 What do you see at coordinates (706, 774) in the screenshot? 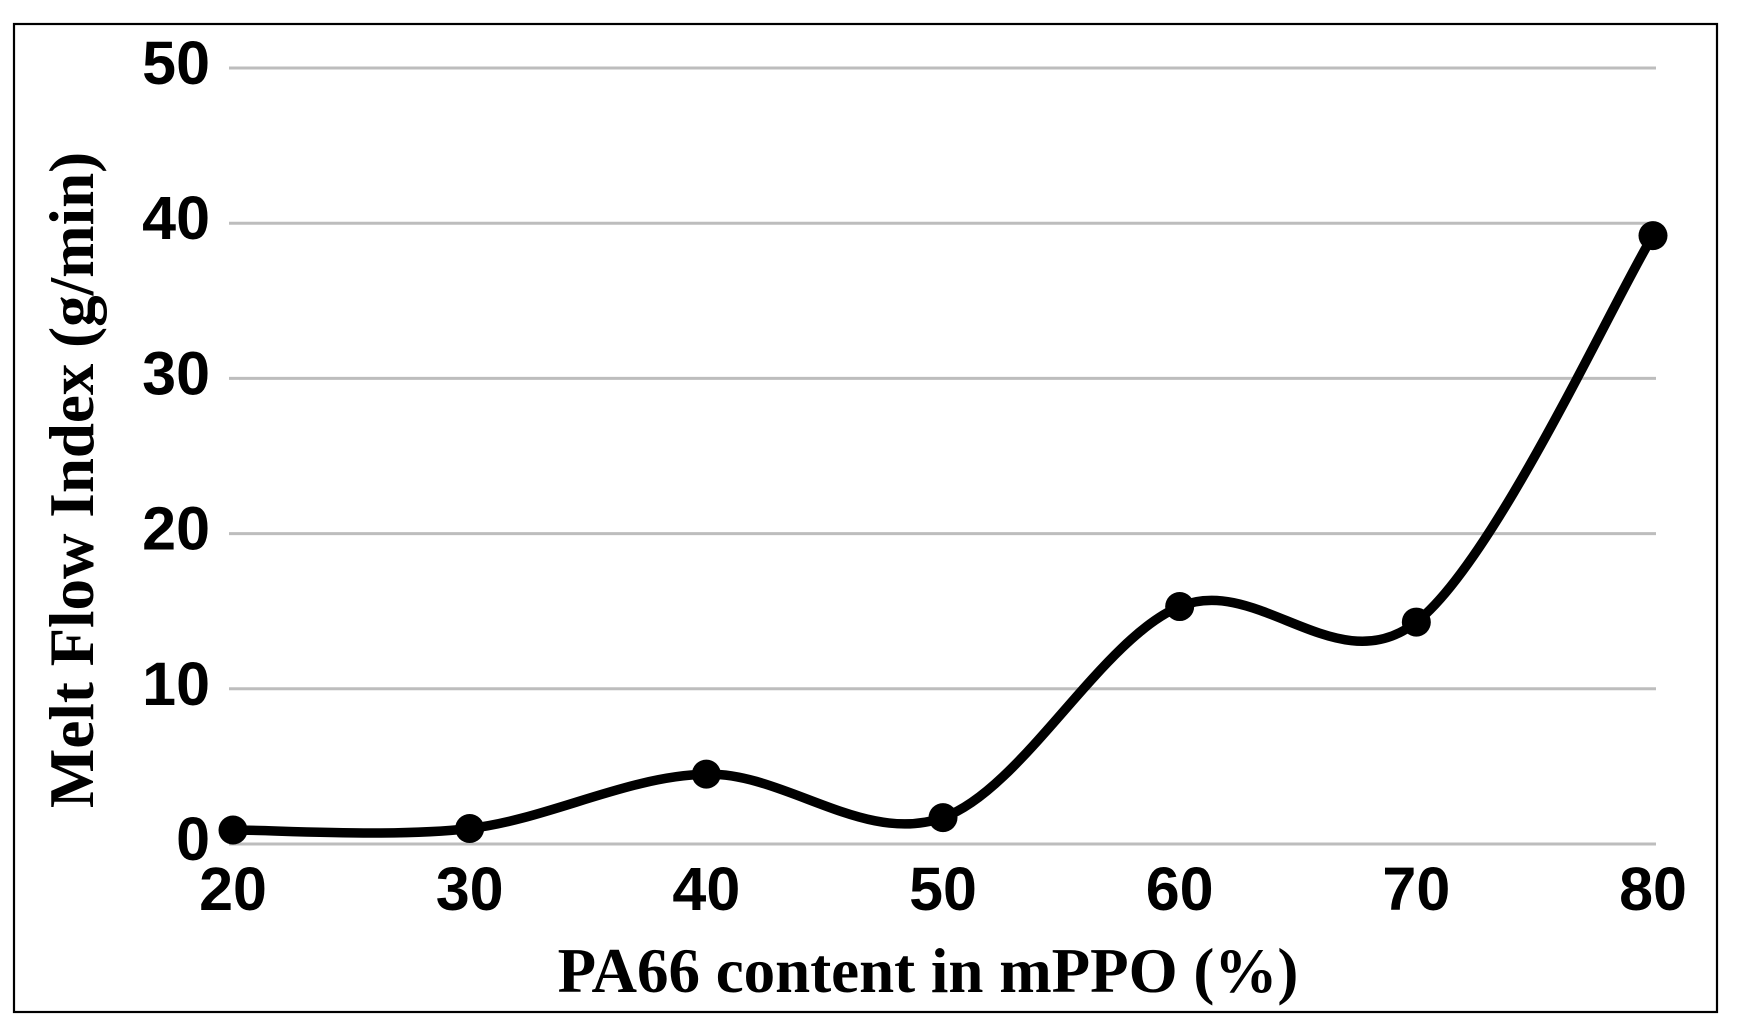
I see `data-point-marker-x40` at bounding box center [706, 774].